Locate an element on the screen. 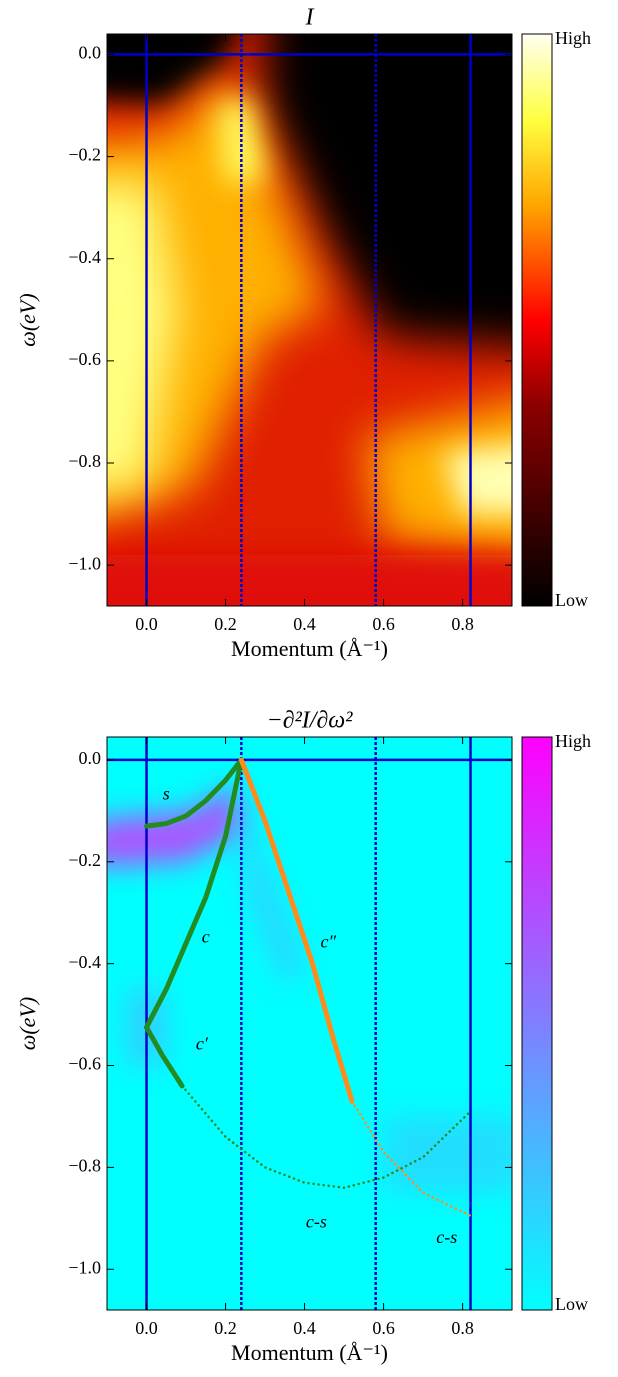 The height and width of the screenshot is (1377, 618). chart-title: −∂²I/∂ω² is located at coordinates (310, 721).